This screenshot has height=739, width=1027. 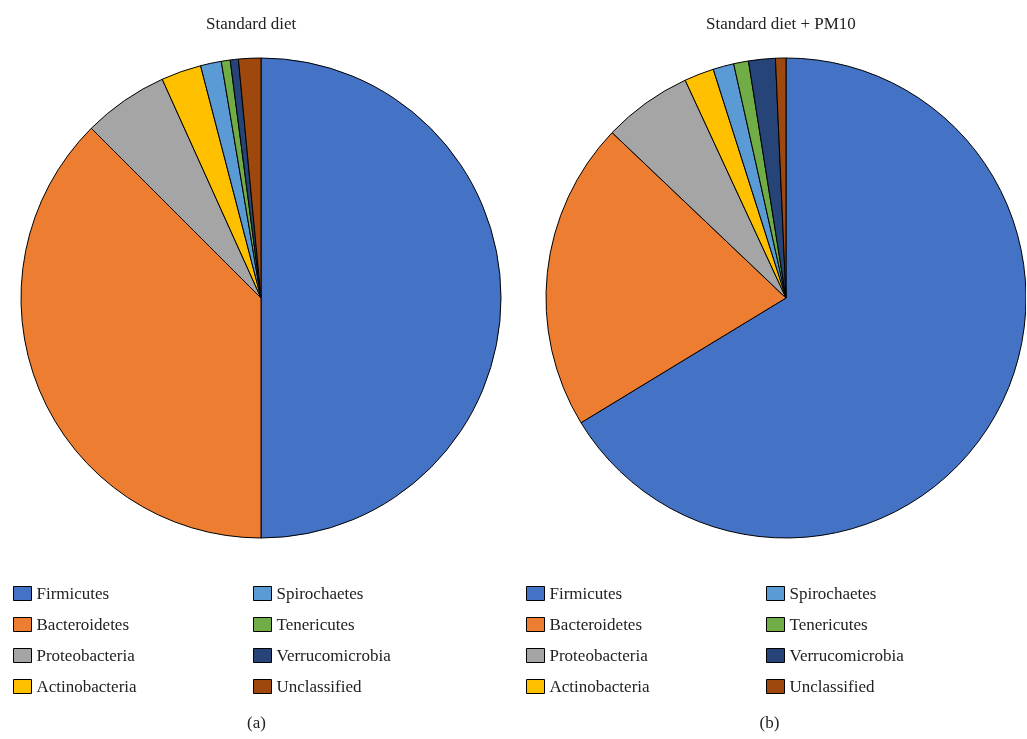 I want to click on chart-title: Standard diet + PM10, so click(x=781, y=23).